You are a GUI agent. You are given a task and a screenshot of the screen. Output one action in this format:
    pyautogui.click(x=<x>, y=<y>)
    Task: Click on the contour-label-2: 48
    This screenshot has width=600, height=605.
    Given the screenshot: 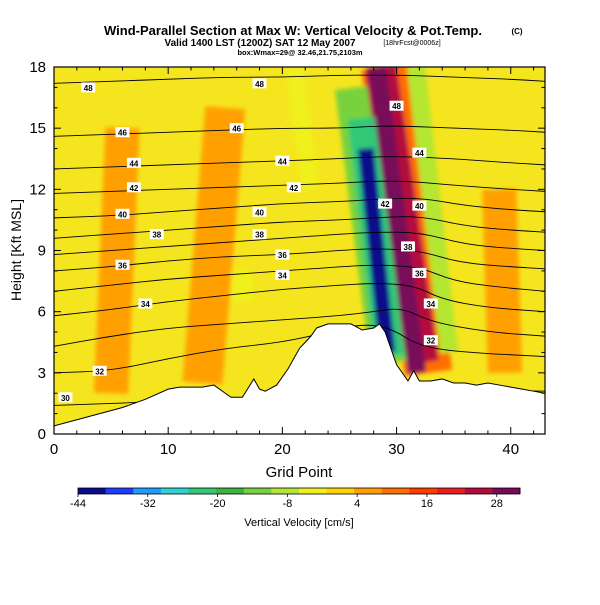 What is the action you would take?
    pyautogui.click(x=396, y=105)
    